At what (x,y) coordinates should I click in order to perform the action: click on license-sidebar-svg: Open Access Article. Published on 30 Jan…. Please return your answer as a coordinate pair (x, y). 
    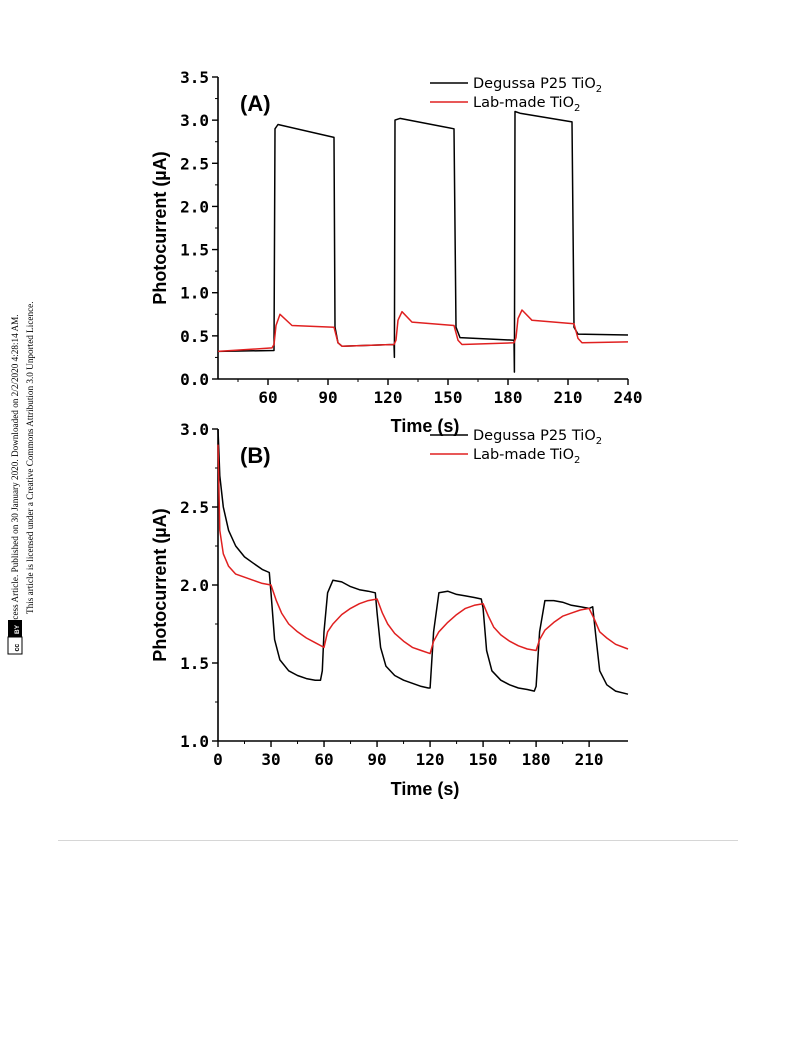
    Looking at the image, I should click on (21, 478).